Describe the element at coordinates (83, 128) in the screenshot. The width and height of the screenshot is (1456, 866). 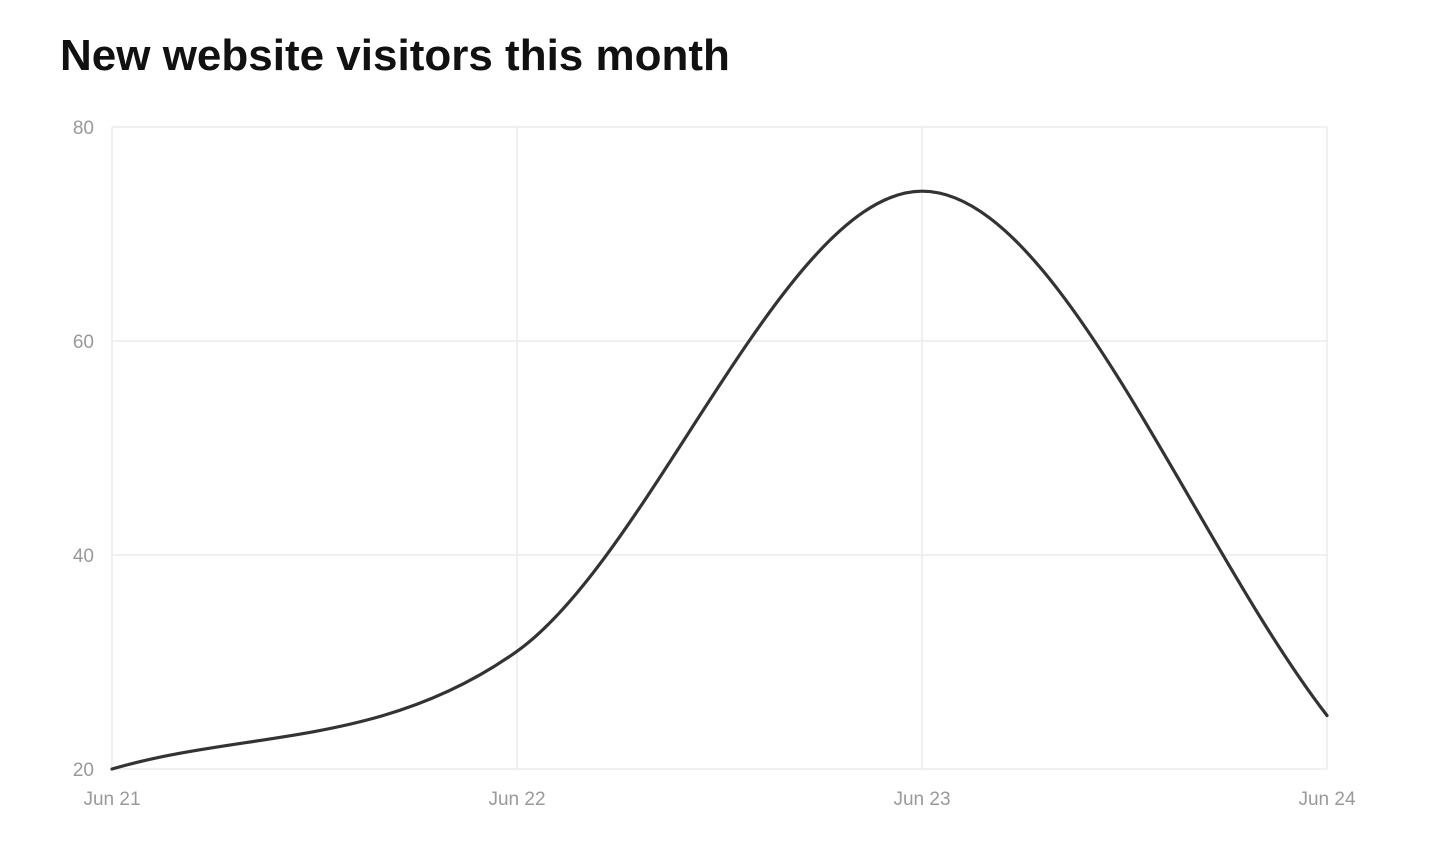
I see `y-tick-label: 80` at that location.